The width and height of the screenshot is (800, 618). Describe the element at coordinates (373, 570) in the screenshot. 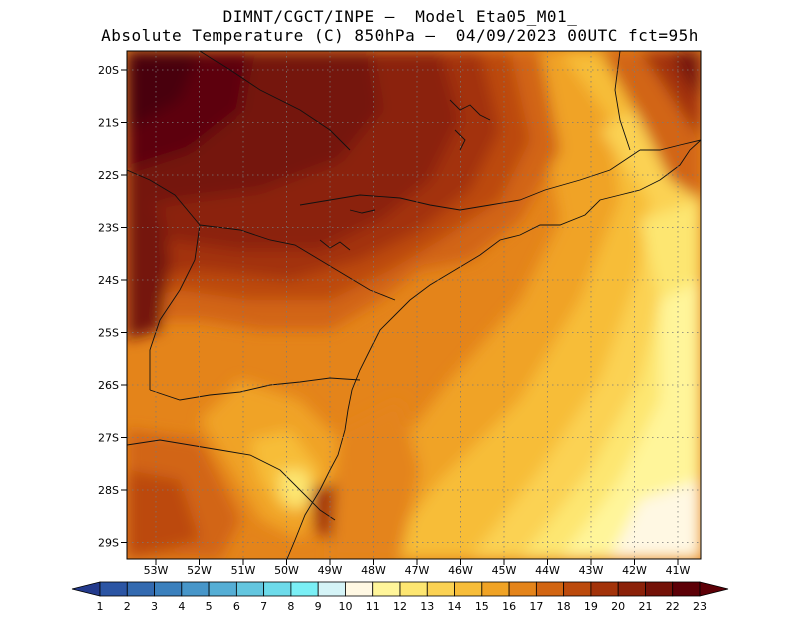

I see `lon-tick-label: 48W` at that location.